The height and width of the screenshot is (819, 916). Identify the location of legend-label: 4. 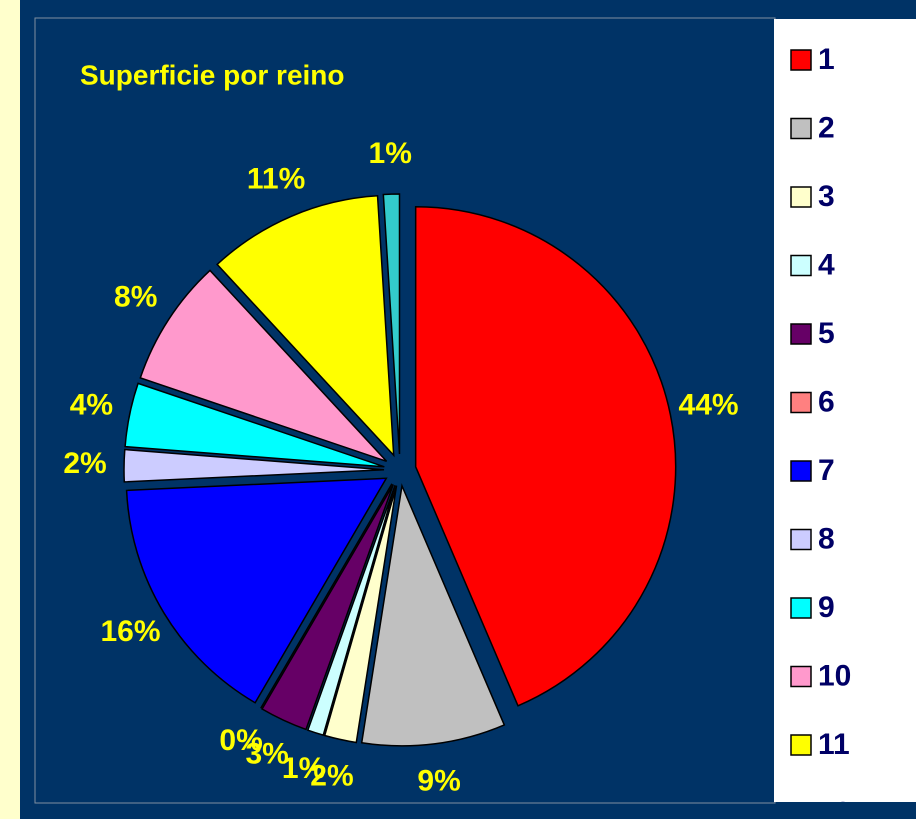
(826, 264).